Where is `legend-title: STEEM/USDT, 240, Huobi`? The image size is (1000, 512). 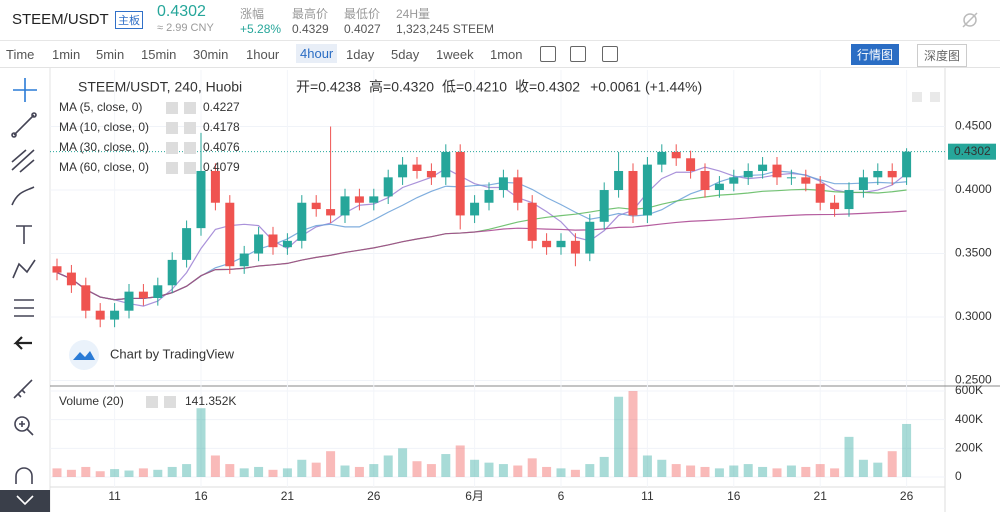 legend-title: STEEM/USDT, 240, Huobi is located at coordinates (160, 87).